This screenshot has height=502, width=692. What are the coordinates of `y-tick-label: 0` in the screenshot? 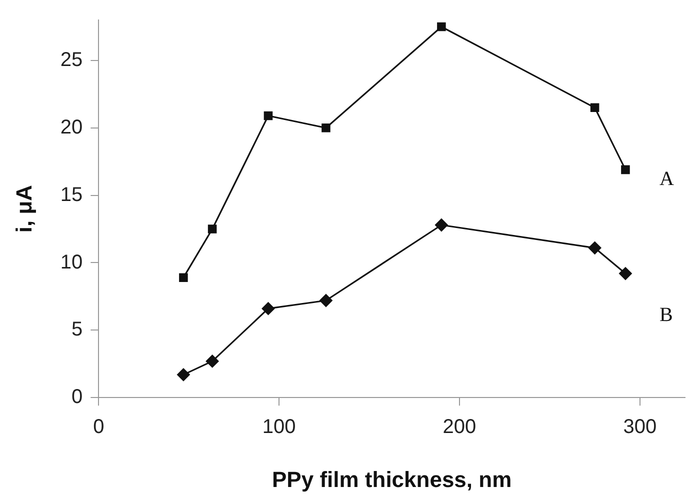 It's located at (77, 397).